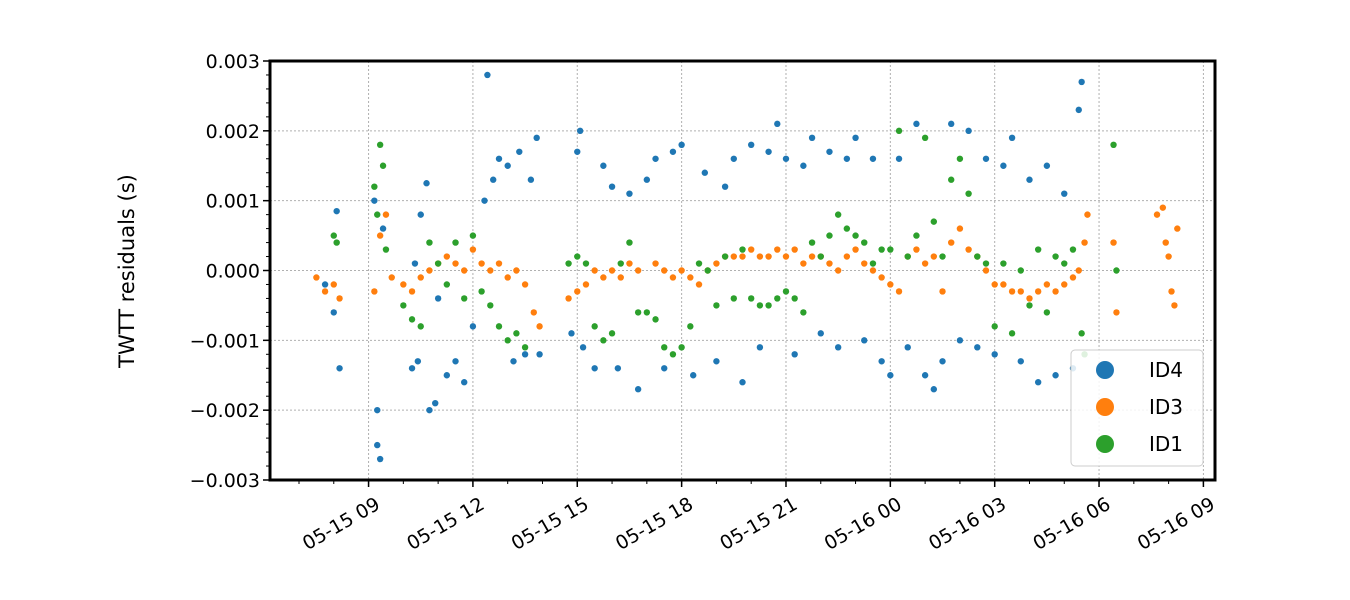 The image size is (1350, 600). I want to click on x-tick-label: 05-16 00, so click(863, 524).